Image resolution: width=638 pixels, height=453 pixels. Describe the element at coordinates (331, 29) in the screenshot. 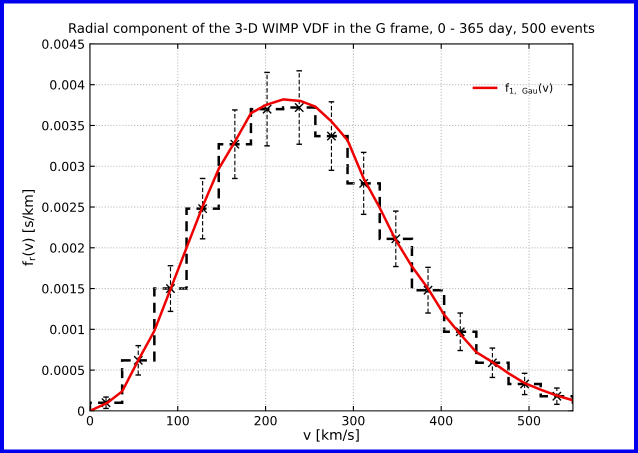

I see `chart-title: Radial component of the 3-D WIMP VDF in the G frame, 0 - 365 day, 500 events` at that location.